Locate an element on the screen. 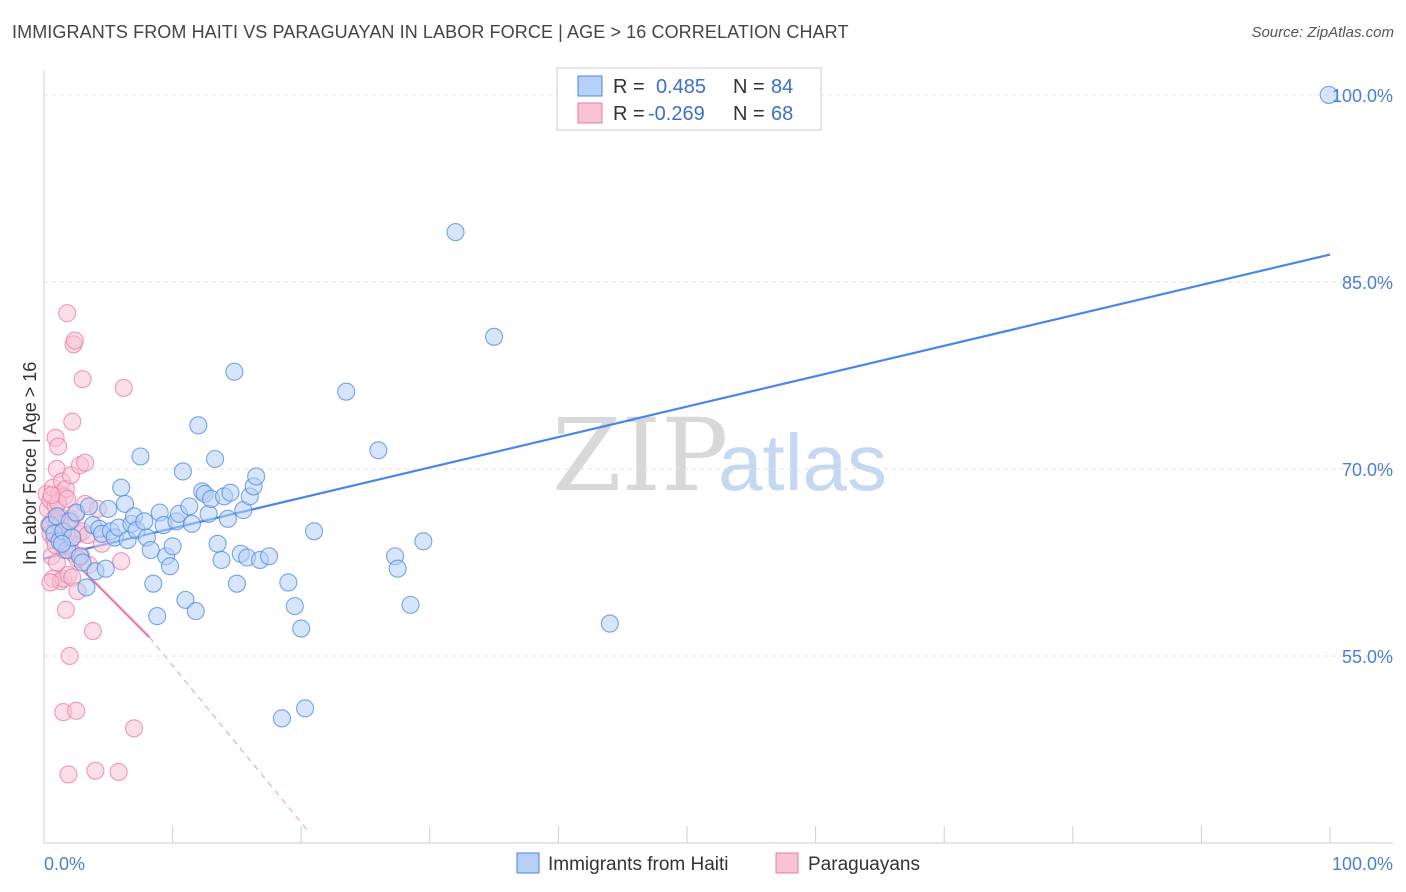  legend-n-value-haiti: 84 is located at coordinates (782, 87).